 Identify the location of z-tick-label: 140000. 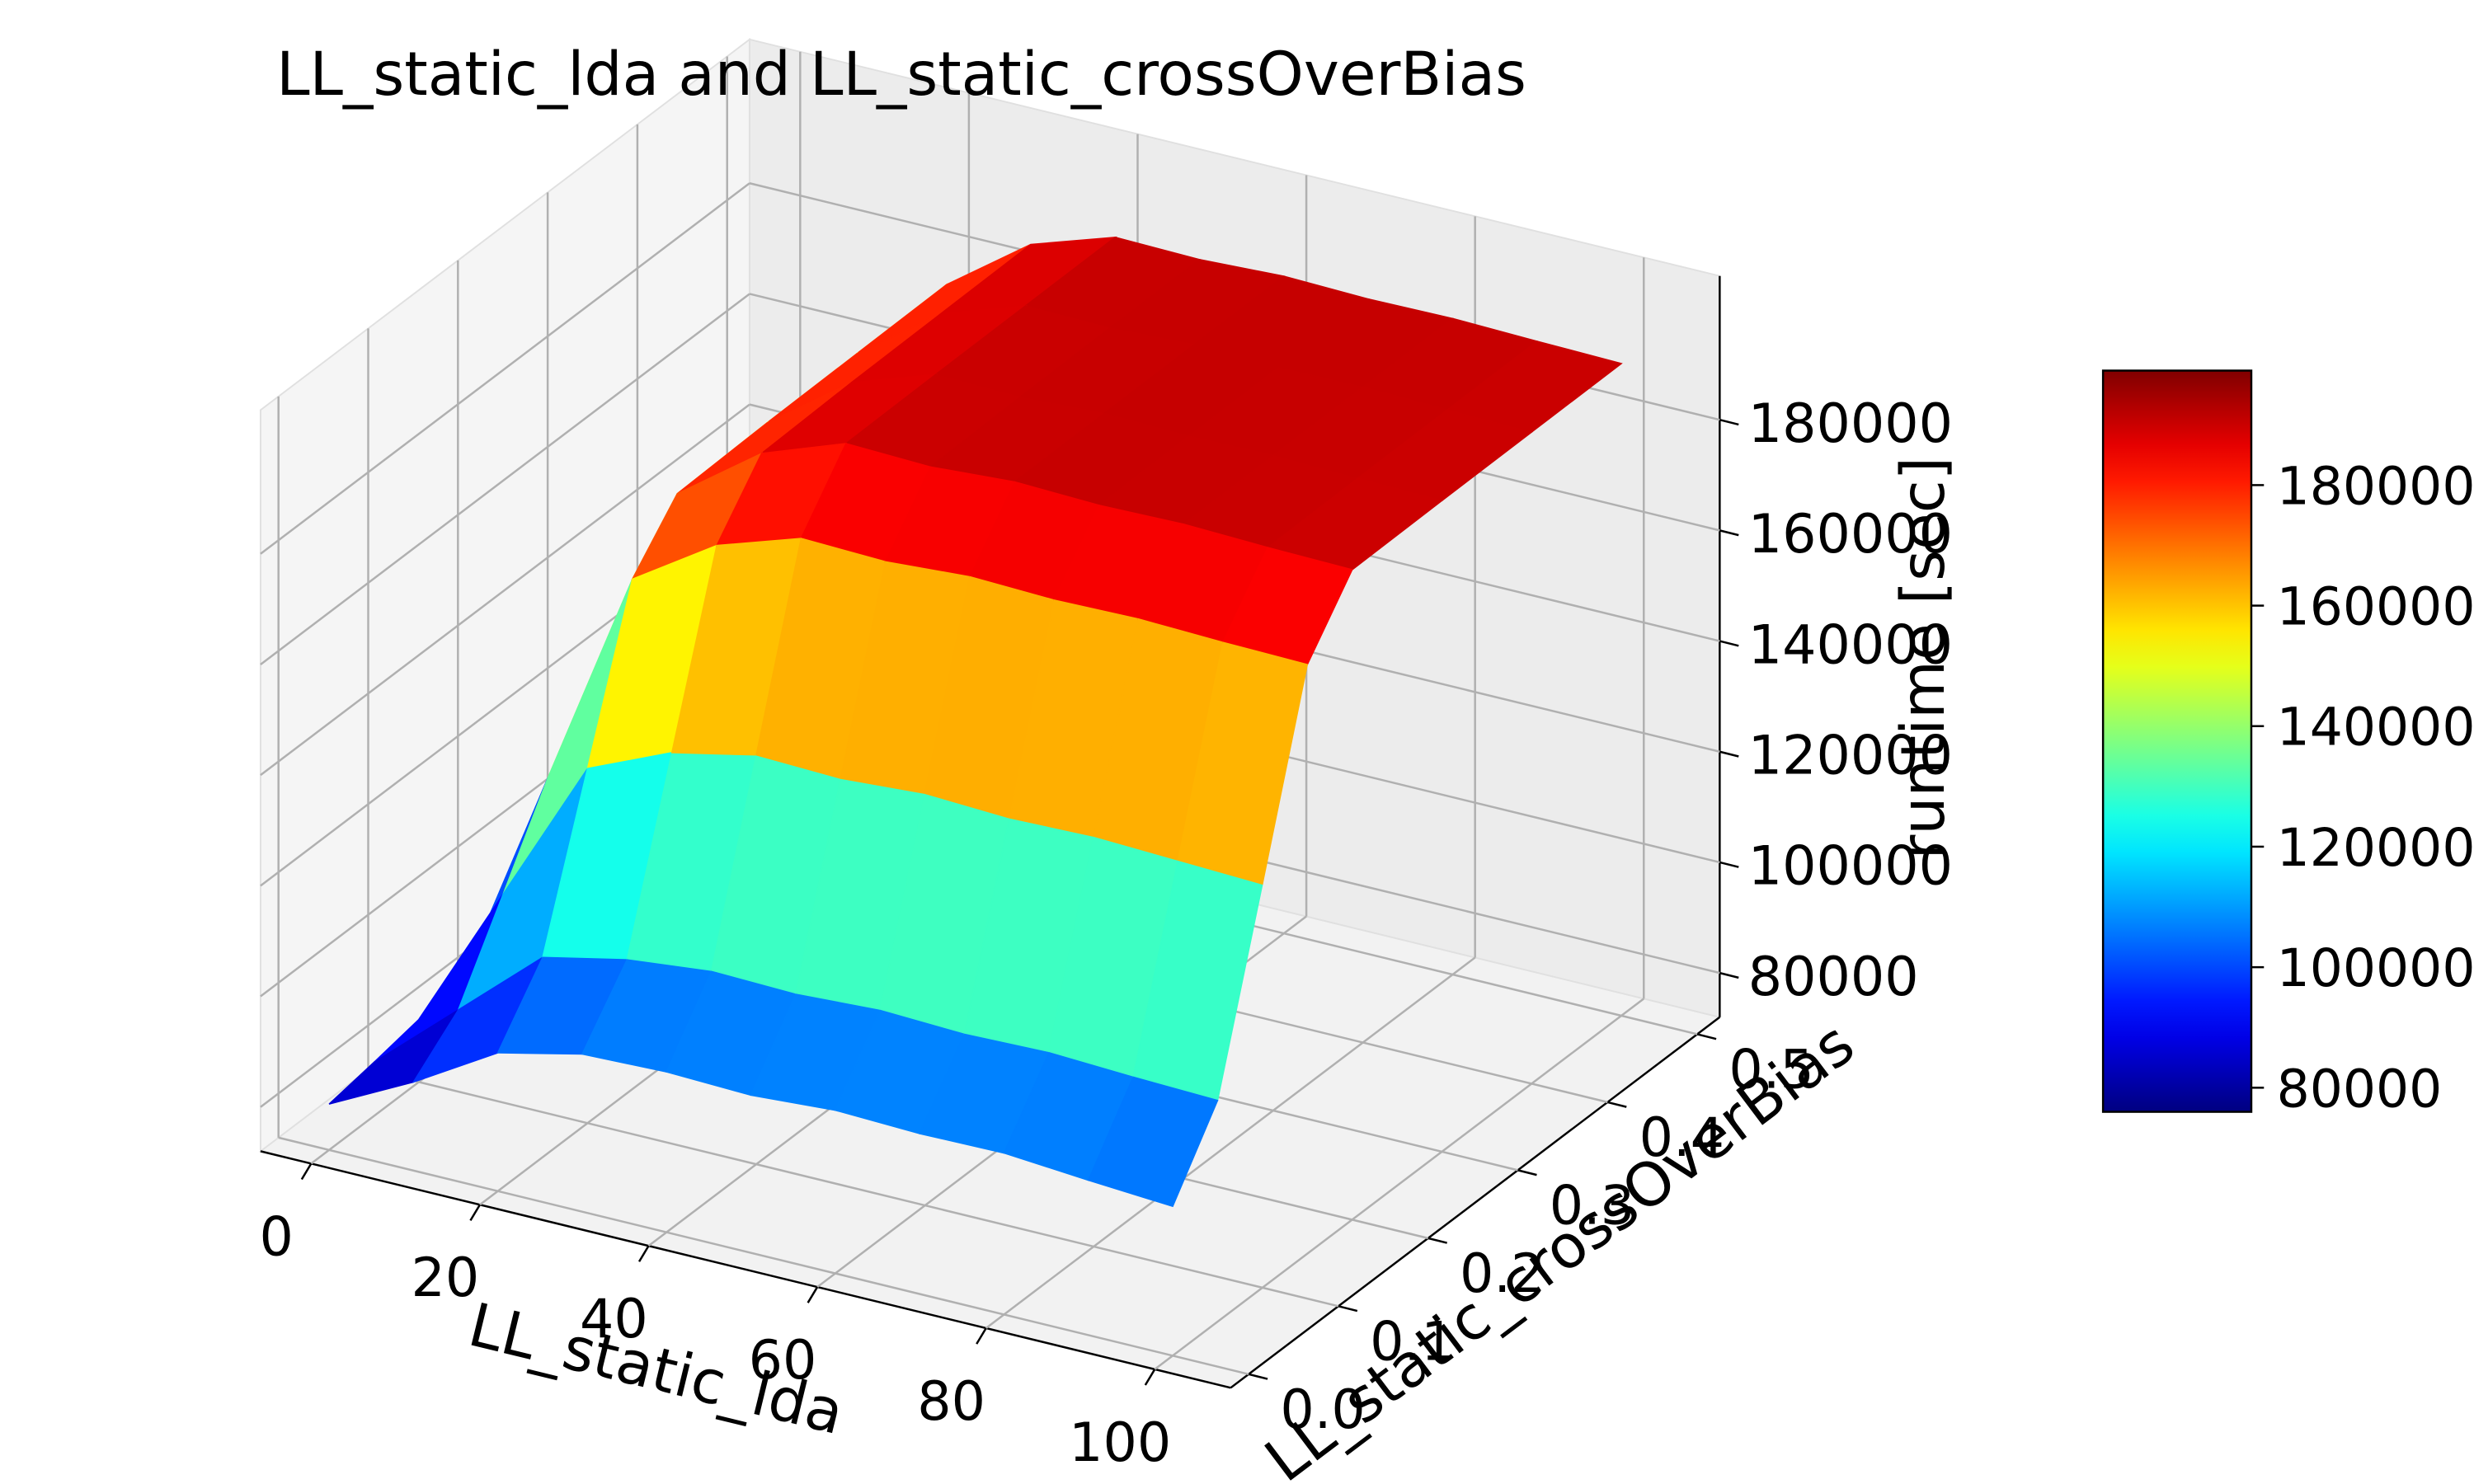
(1850, 645).